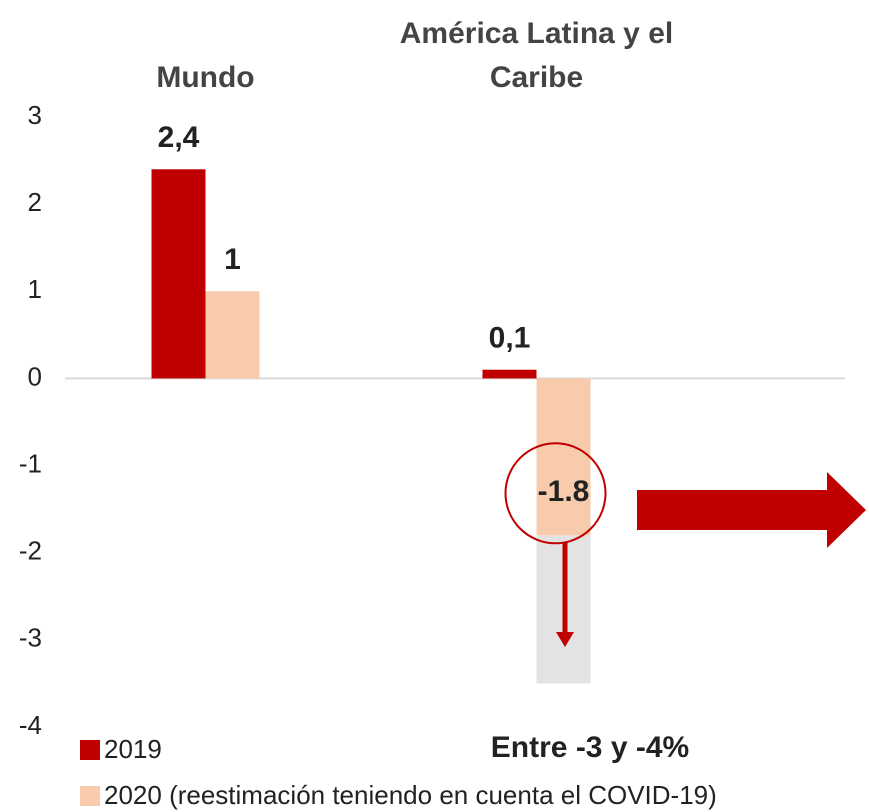 Image resolution: width=869 pixels, height=812 pixels. I want to click on y-tick-label: -4, so click(30, 725).